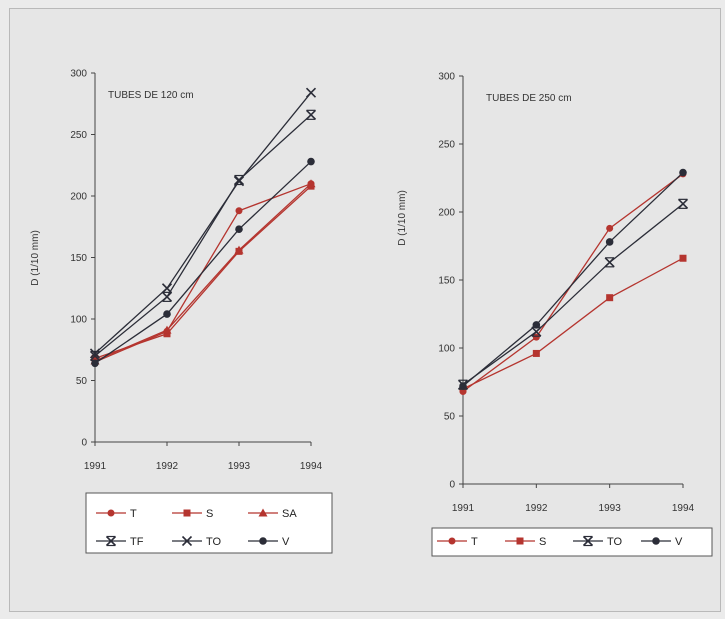 This screenshot has height=619, width=725. What do you see at coordinates (78, 258) in the screenshot?
I see `chart-left-ytick-label: 150` at bounding box center [78, 258].